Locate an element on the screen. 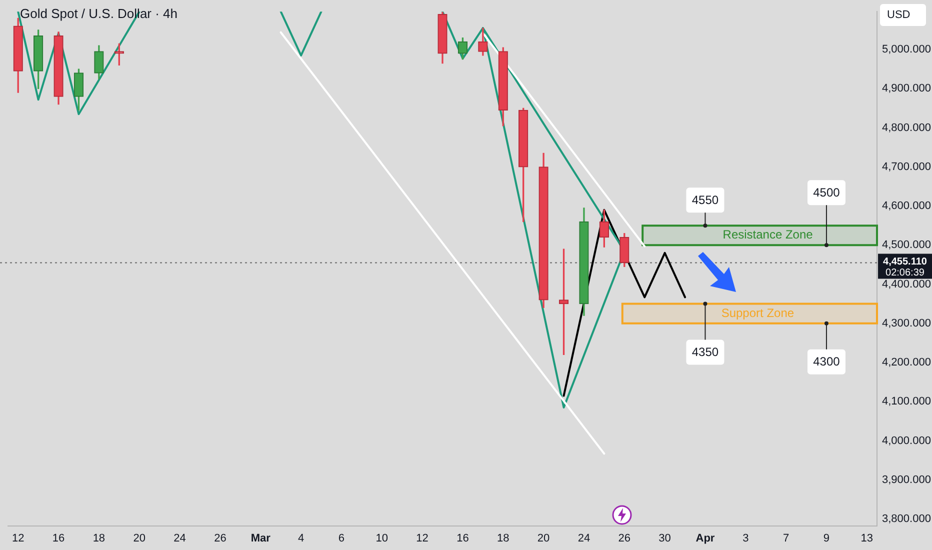 This screenshot has width=932, height=550. y-tick-label: 4,200.000 is located at coordinates (906, 362).